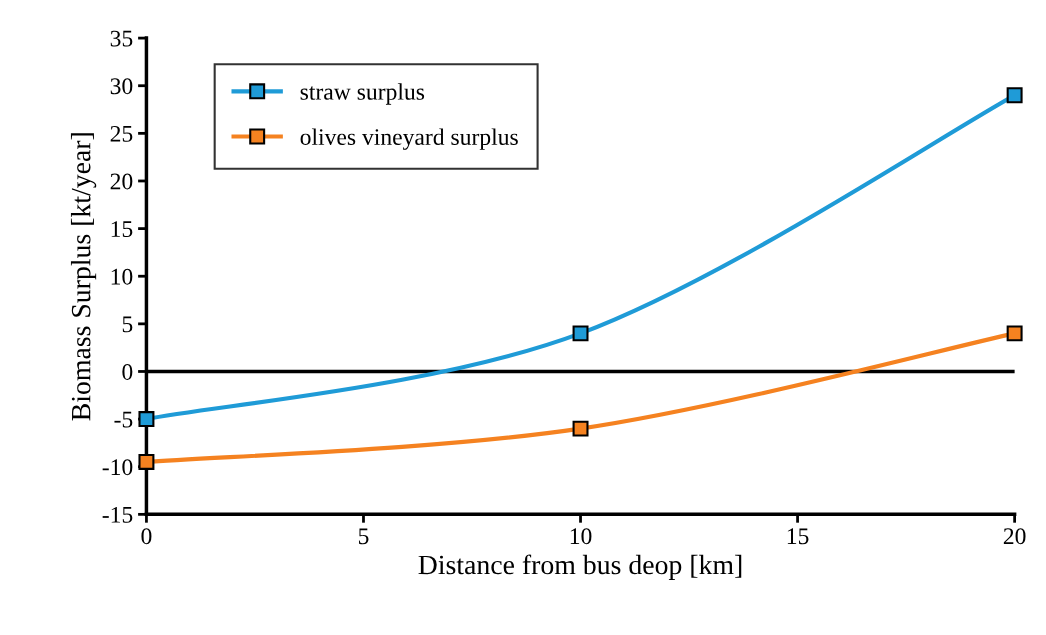 This screenshot has width=1046, height=635. I want to click on x-tick-label: 20, so click(1014, 536).